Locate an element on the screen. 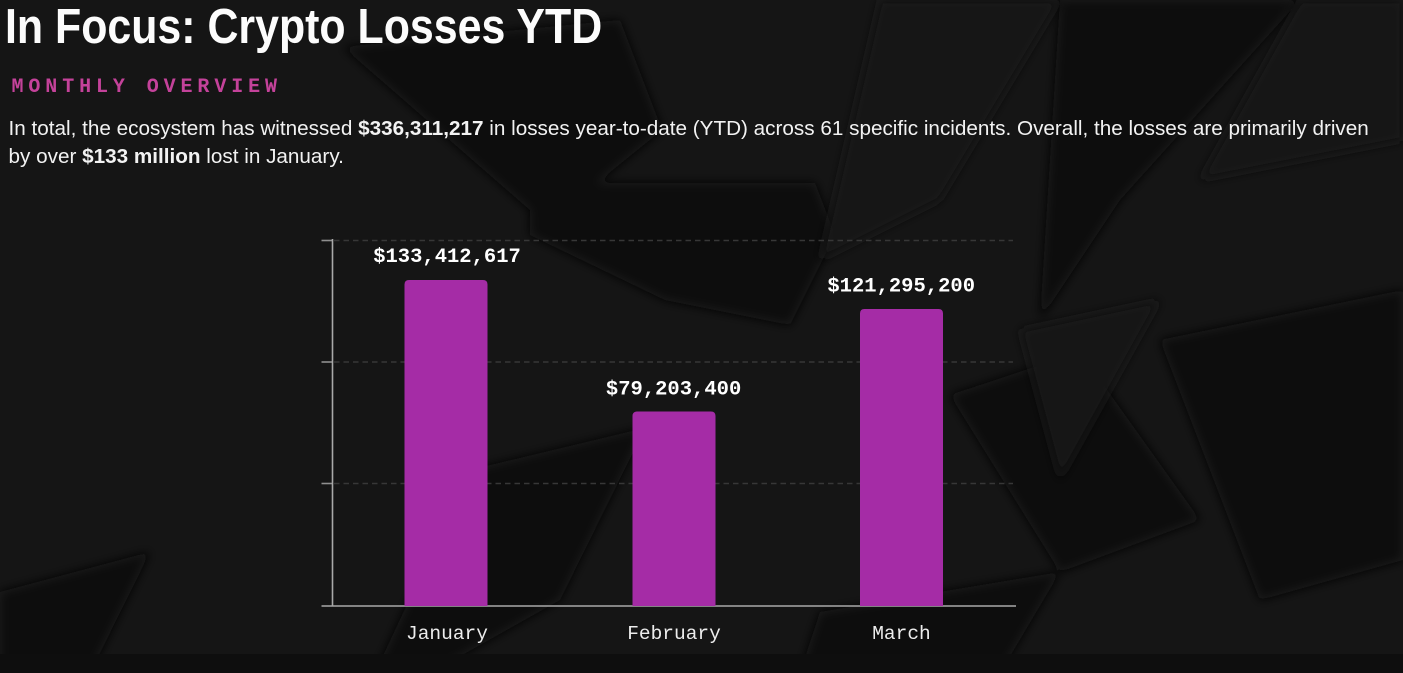  svg-text: $133,412,617 is located at coordinates (447, 257).